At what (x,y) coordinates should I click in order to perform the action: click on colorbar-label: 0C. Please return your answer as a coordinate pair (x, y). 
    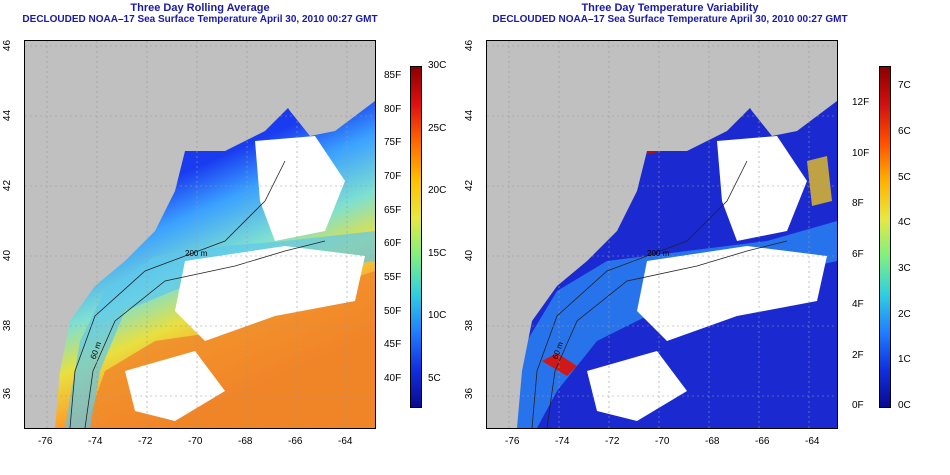
    Looking at the image, I should click on (904, 405).